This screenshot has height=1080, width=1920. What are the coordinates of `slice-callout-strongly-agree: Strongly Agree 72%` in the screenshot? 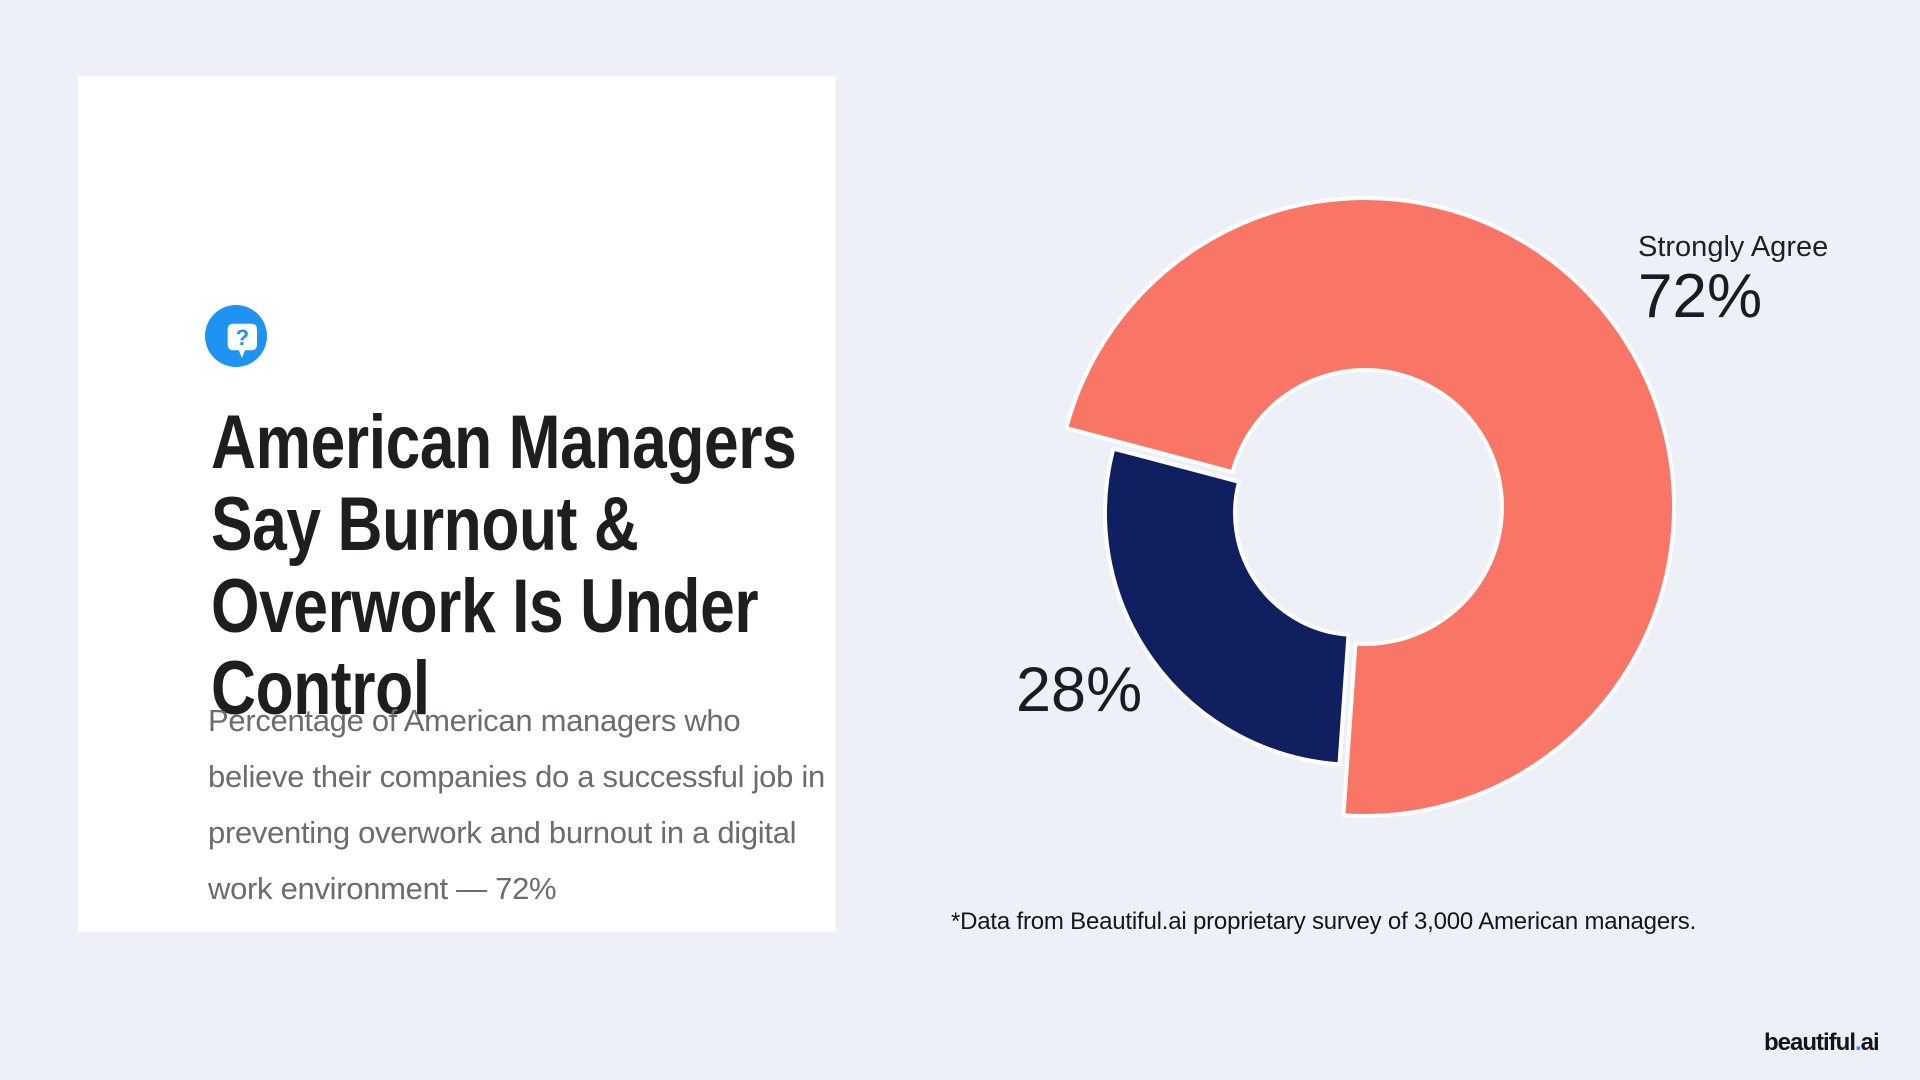 It's located at (1733, 280).